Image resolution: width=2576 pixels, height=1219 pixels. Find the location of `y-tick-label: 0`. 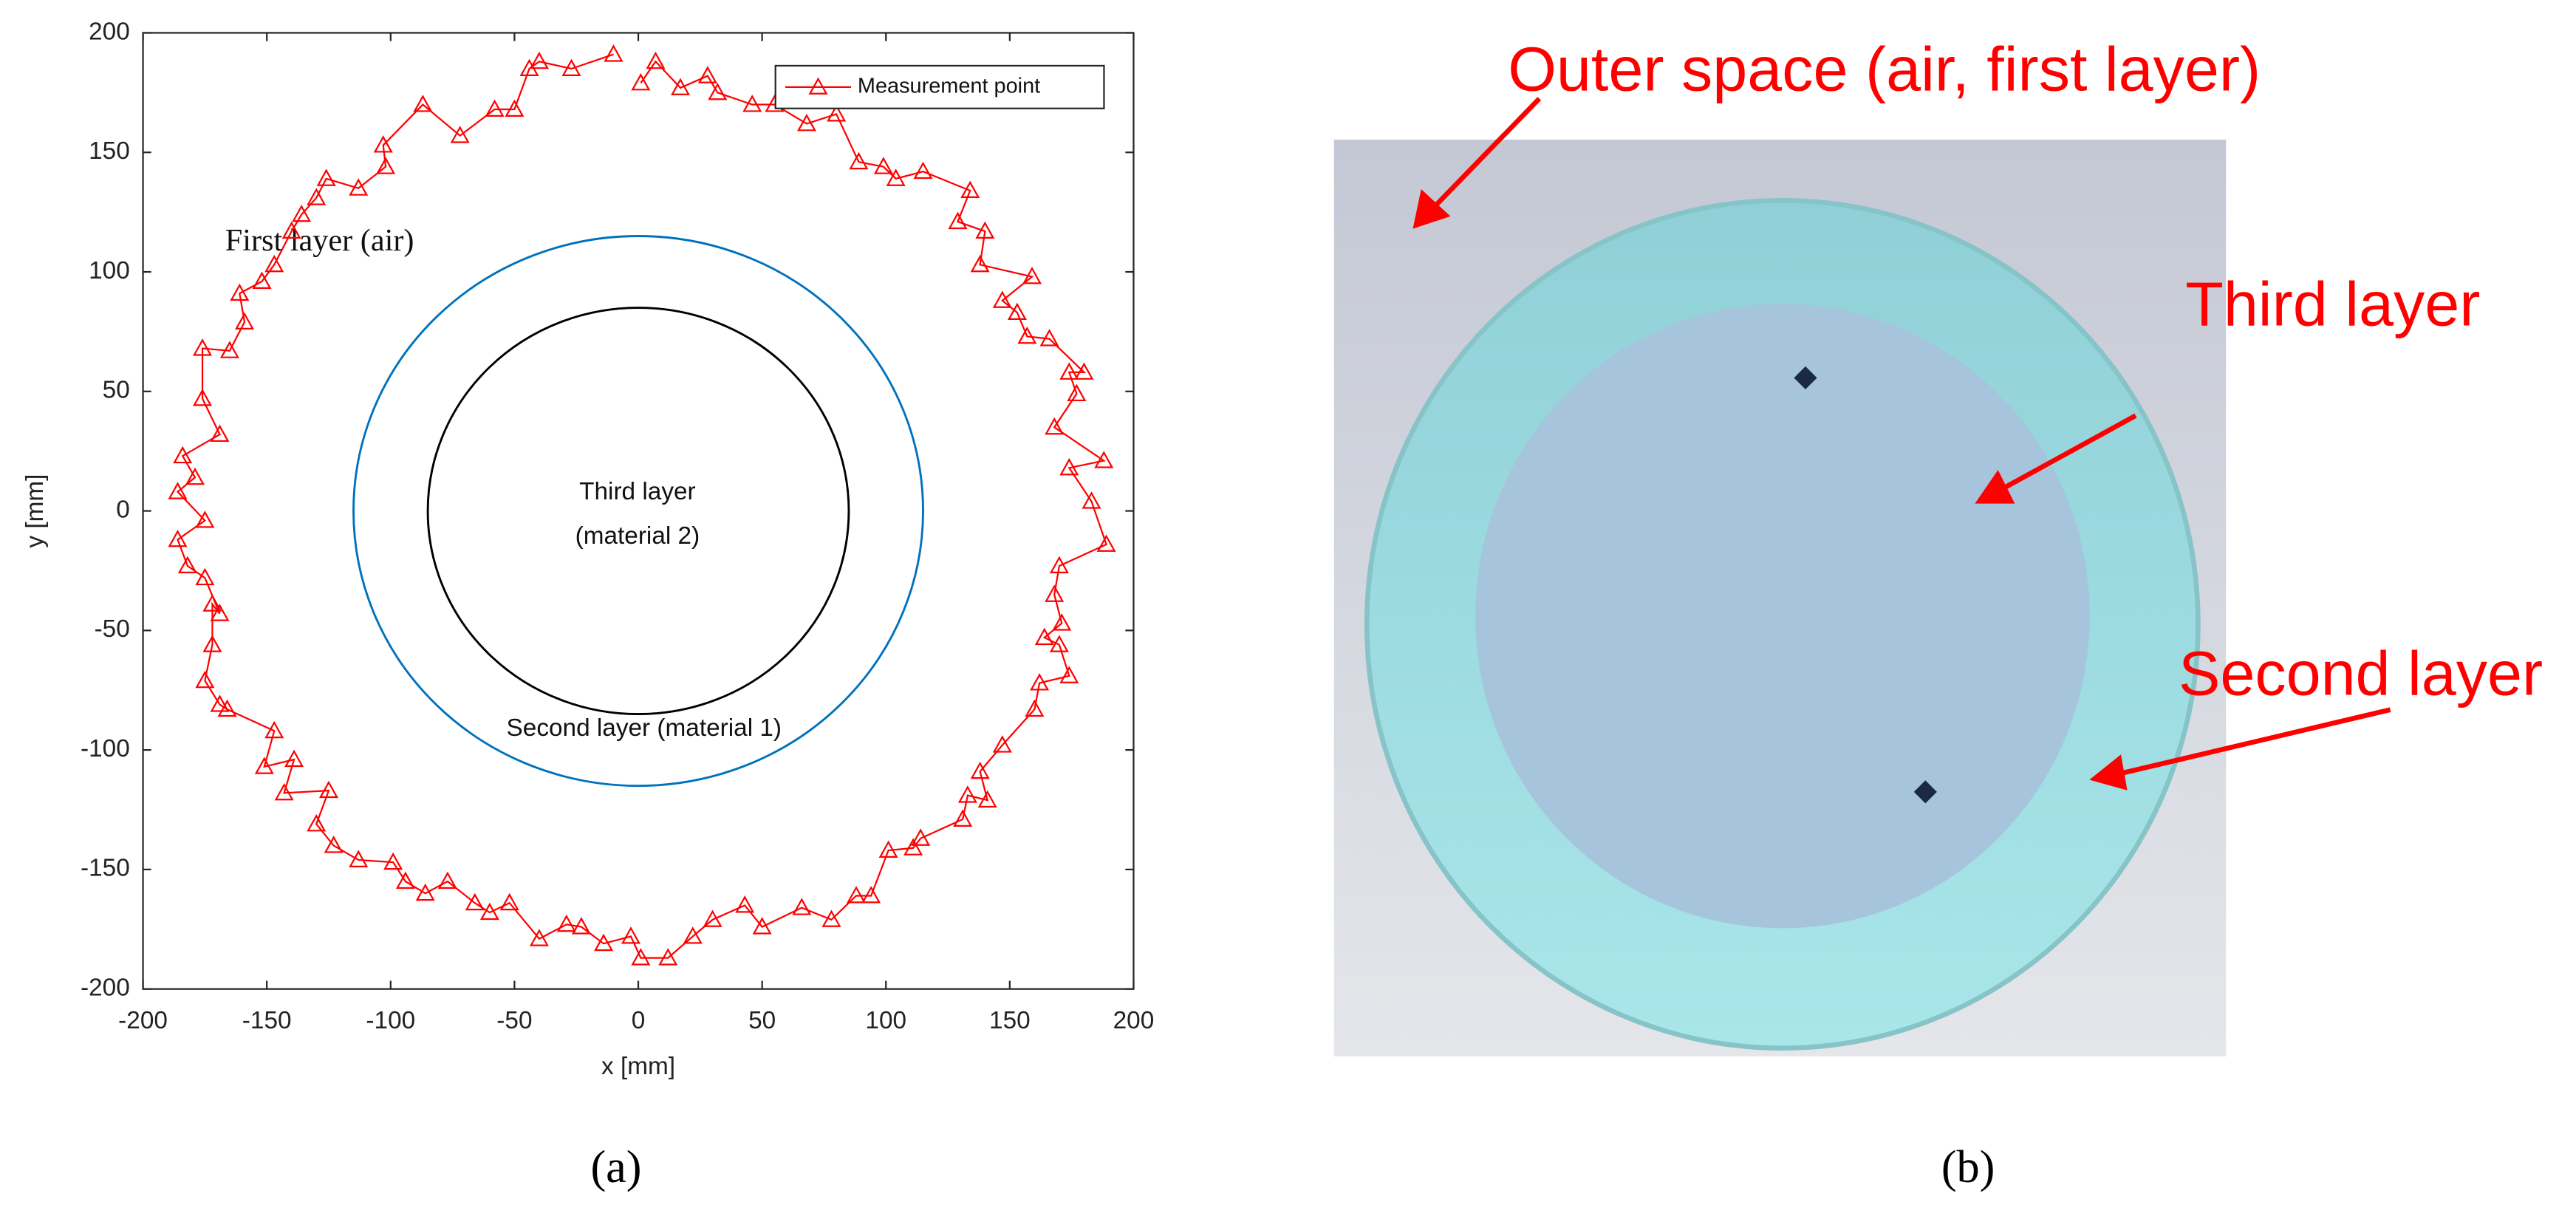

y-tick-label: 0 is located at coordinates (123, 509).